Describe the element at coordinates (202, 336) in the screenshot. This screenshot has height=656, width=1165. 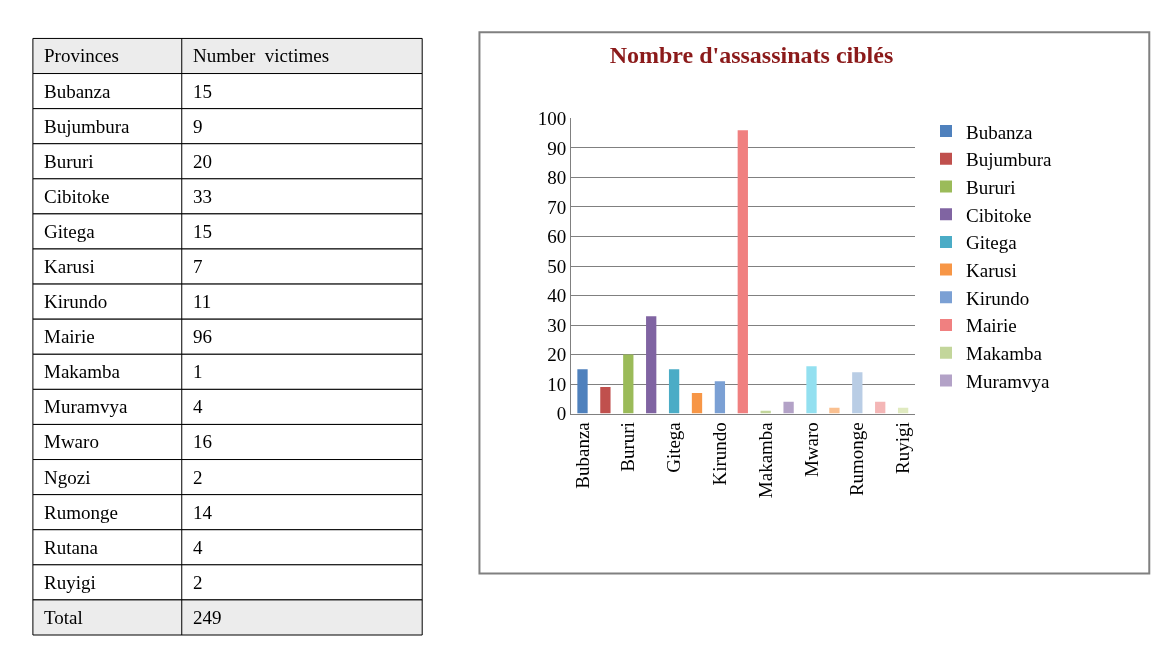
I see `text: 96` at that location.